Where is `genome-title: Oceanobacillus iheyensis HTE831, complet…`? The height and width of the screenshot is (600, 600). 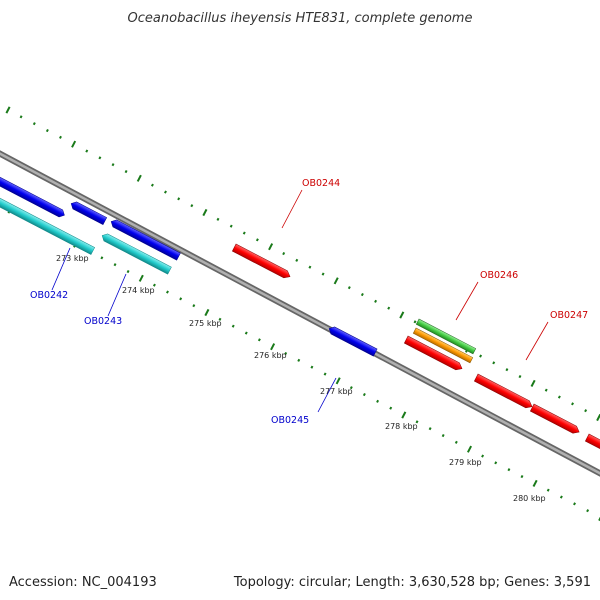
genome-title: Oceanobacillus iheyensis HTE831, complet… is located at coordinates (300, 18).